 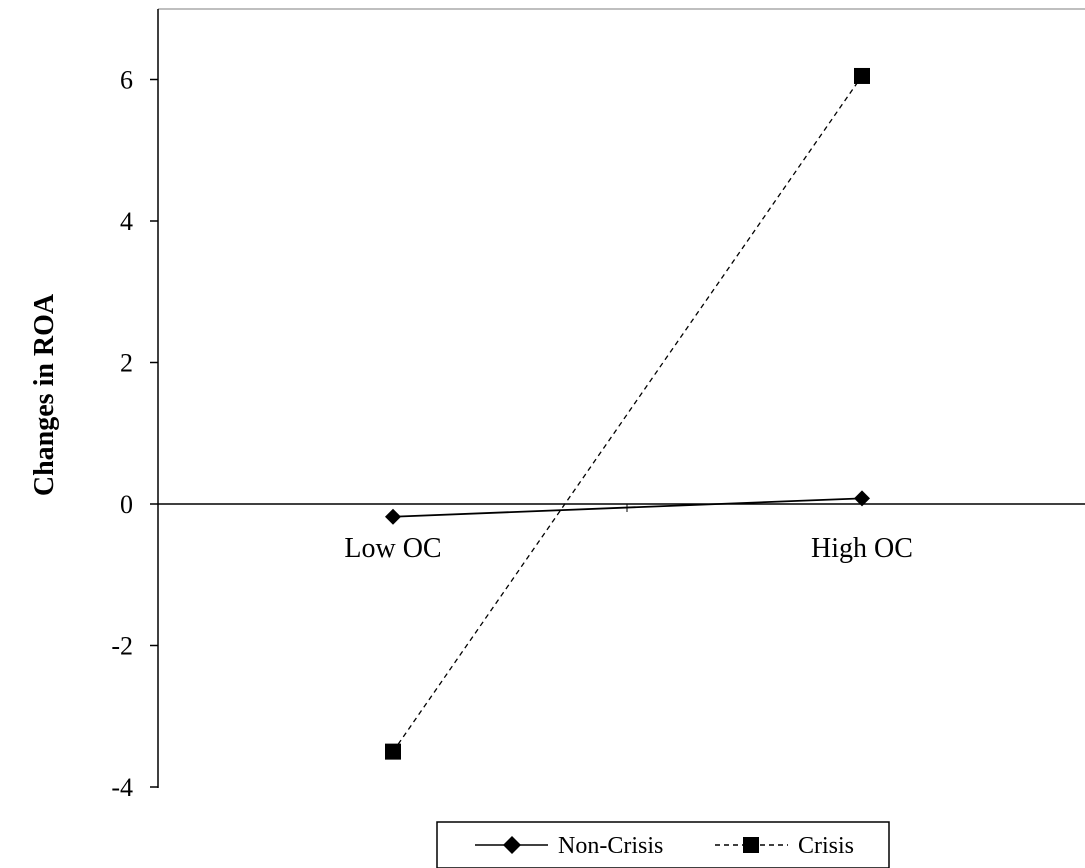 What do you see at coordinates (122, 787) in the screenshot?
I see `y-tick-label: -4` at bounding box center [122, 787].